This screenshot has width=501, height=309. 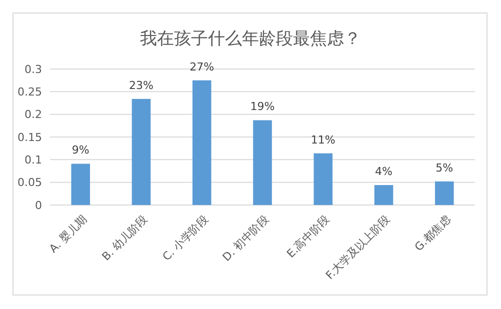 What do you see at coordinates (81, 150) in the screenshot?
I see `data-label: 9%` at bounding box center [81, 150].